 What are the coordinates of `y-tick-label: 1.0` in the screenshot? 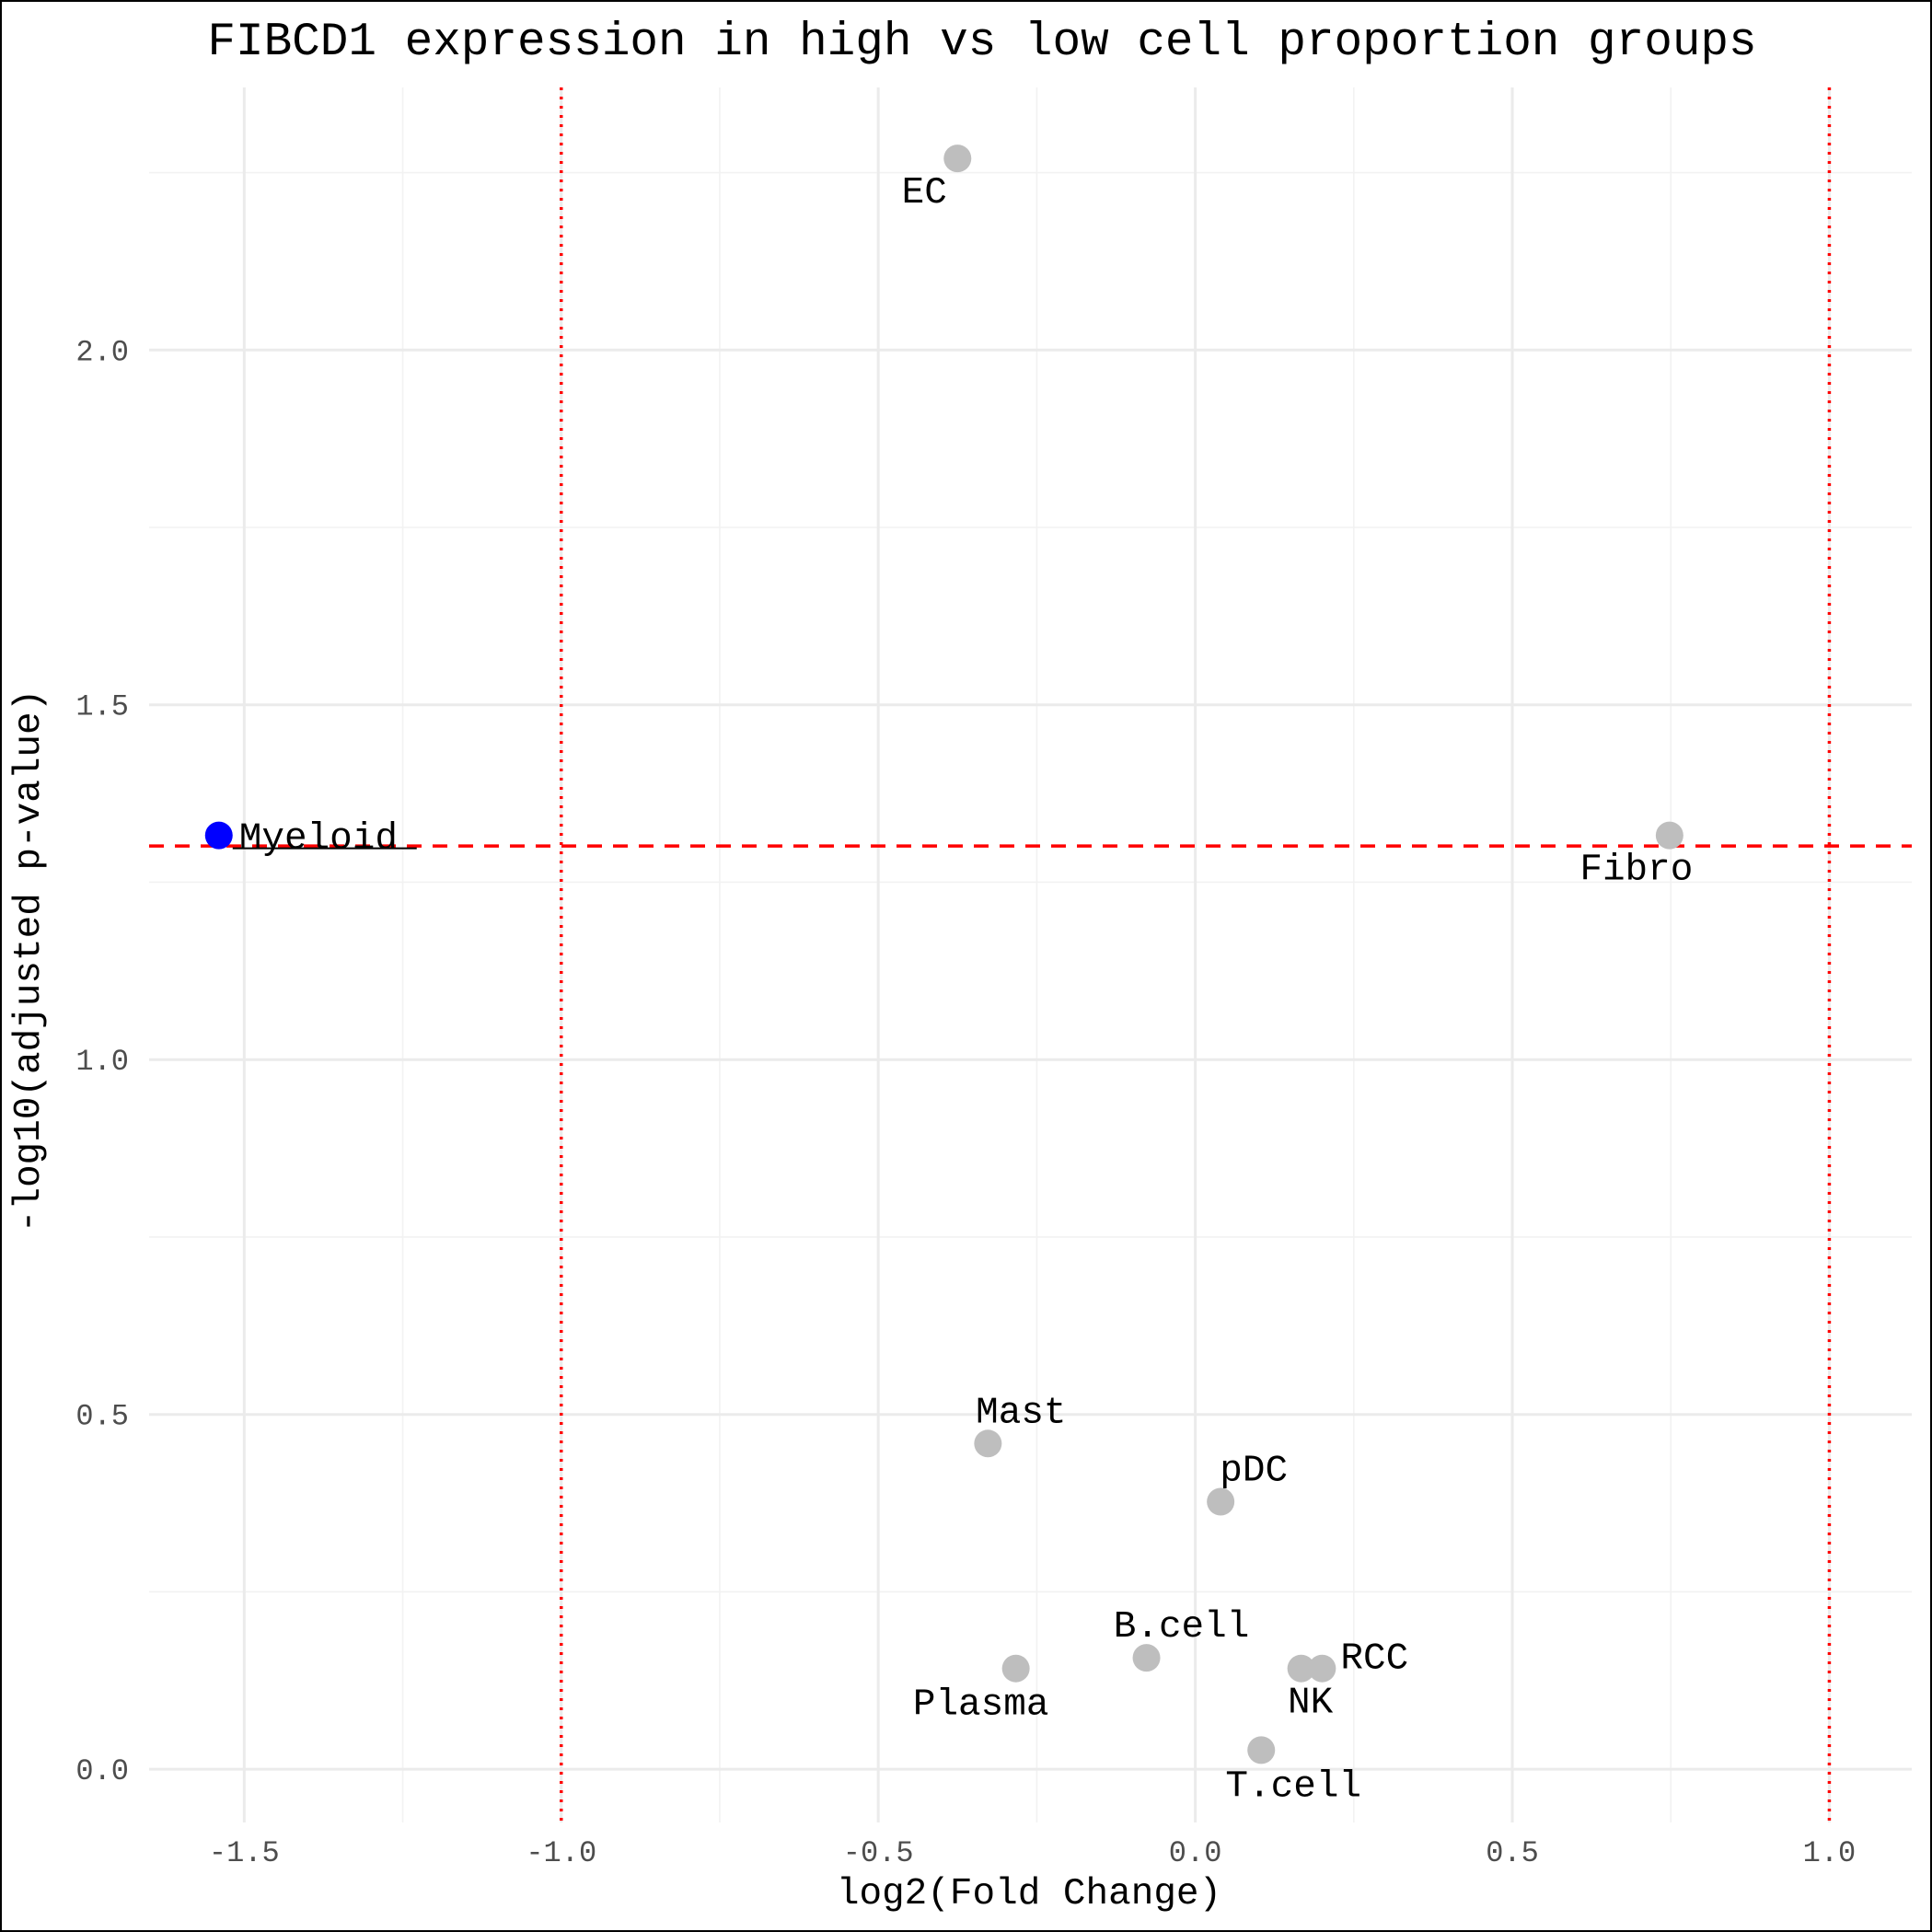 It's located at (102, 1062).